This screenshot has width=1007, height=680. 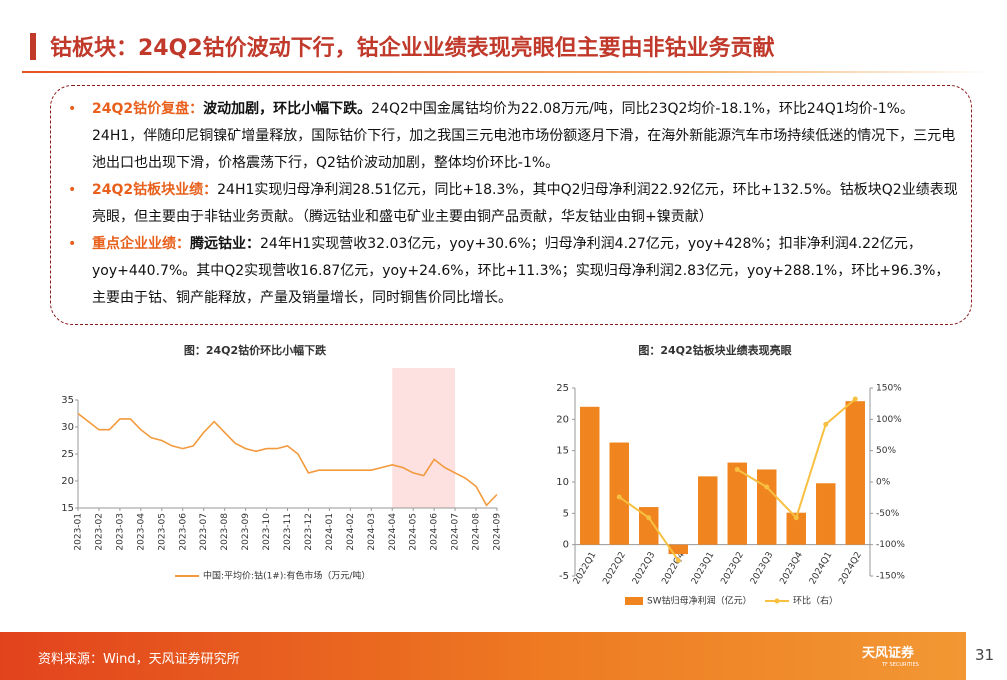 I want to click on y-tick-label: 30, so click(x=67, y=427).